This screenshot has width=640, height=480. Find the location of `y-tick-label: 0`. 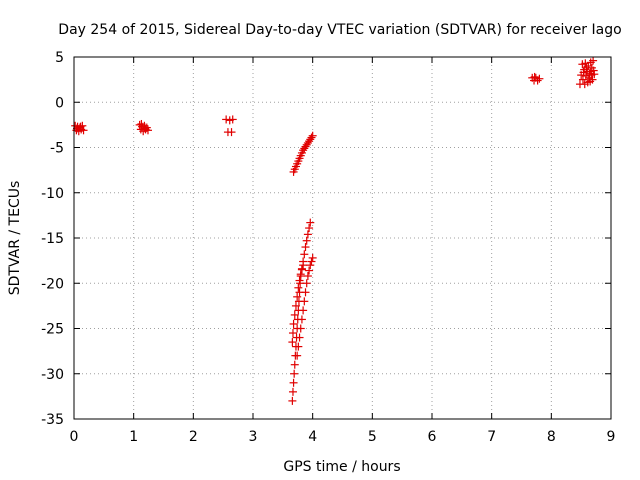

y-tick-label: 0 is located at coordinates (59, 103).